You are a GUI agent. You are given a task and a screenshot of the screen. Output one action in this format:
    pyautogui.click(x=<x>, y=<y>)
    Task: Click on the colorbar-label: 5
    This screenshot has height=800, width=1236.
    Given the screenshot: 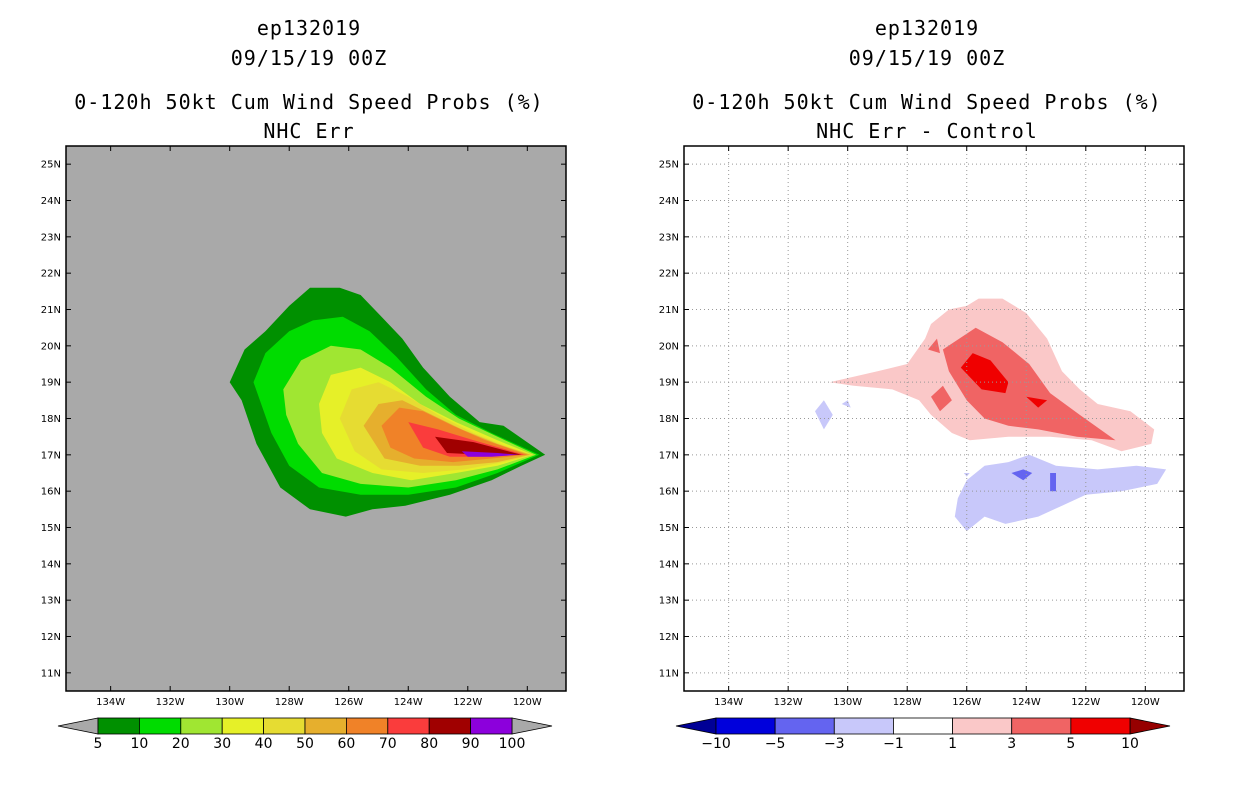 What is the action you would take?
    pyautogui.click(x=98, y=744)
    